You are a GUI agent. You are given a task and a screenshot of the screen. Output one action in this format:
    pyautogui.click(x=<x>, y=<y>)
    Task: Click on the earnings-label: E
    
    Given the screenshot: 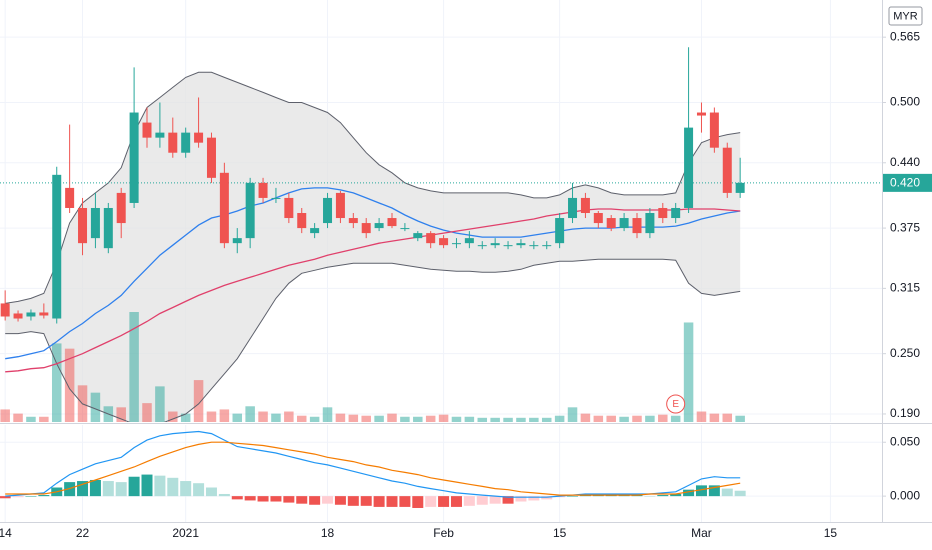 What is the action you would take?
    pyautogui.click(x=675, y=404)
    